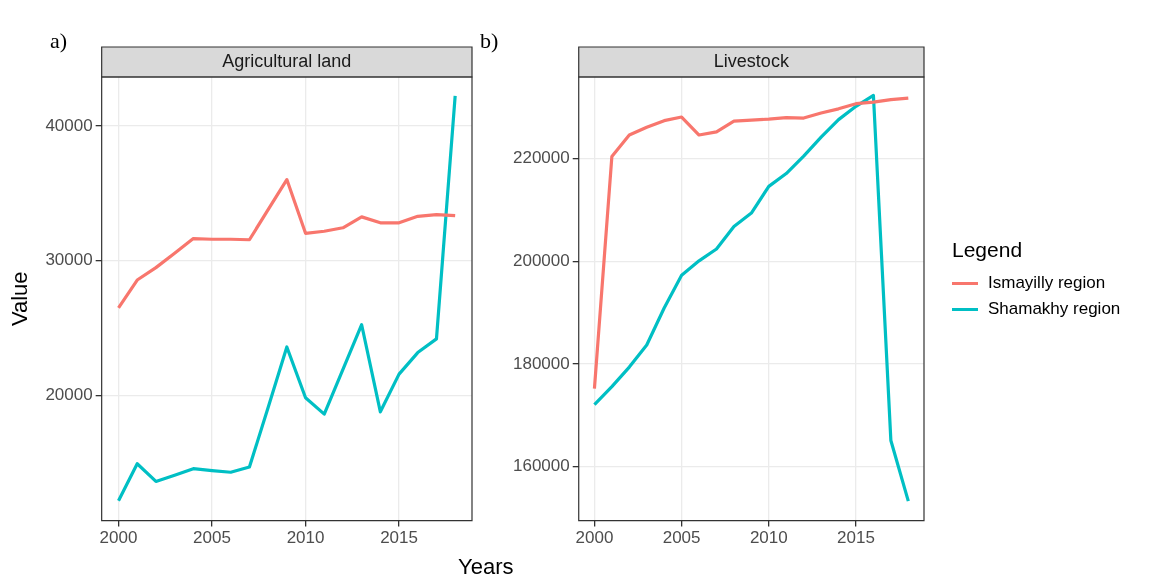  What do you see at coordinates (20, 299) in the screenshot?
I see `y-axis-title: Value` at bounding box center [20, 299].